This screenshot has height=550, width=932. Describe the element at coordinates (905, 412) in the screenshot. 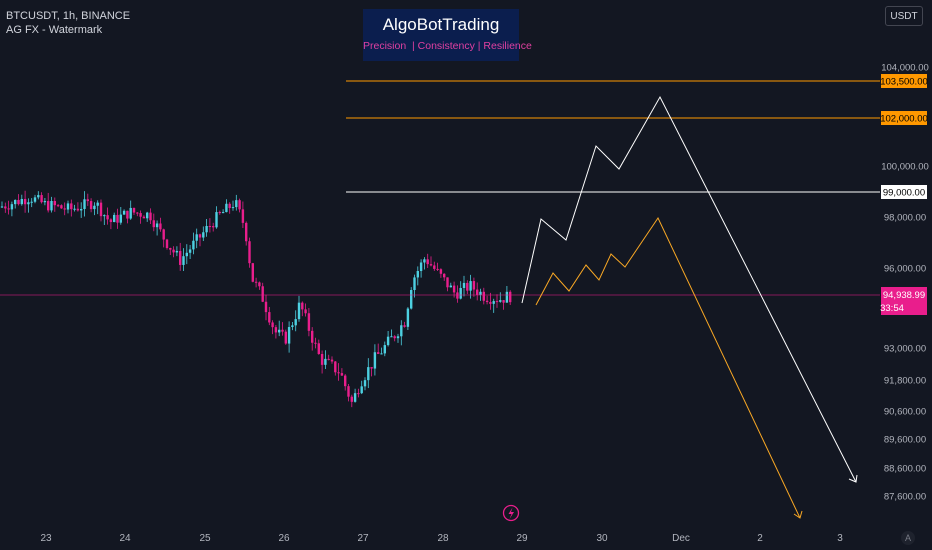

I see `price-tick-label: 90,600.00` at that location.